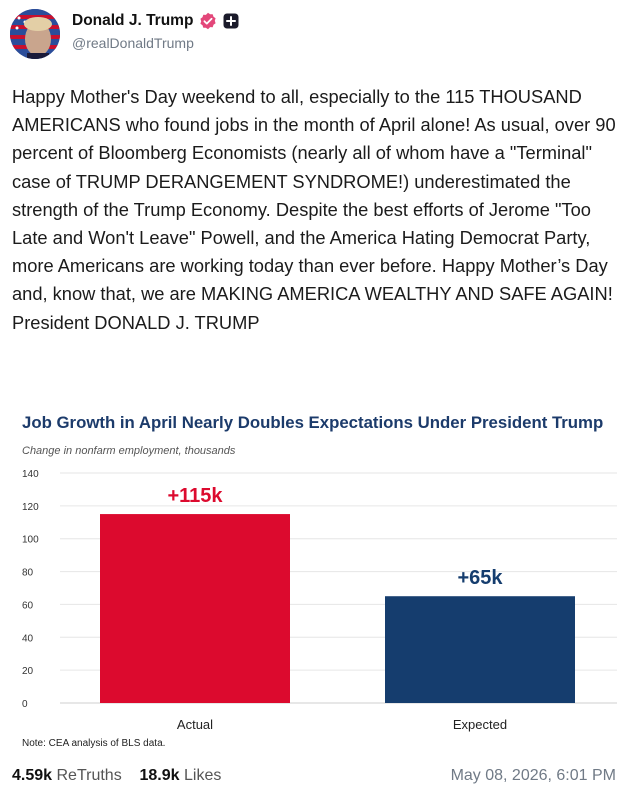 Image resolution: width=631 pixels, height=792 pixels. I want to click on chart-subtitle: Change in nonfarm employment, thousands, so click(129, 451).